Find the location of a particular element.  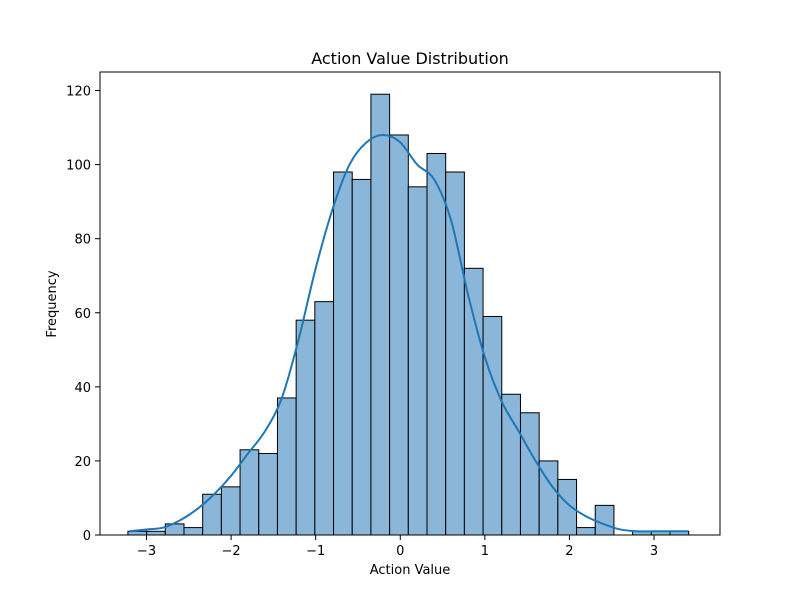

y-tick-label: 120 is located at coordinates (78, 92).